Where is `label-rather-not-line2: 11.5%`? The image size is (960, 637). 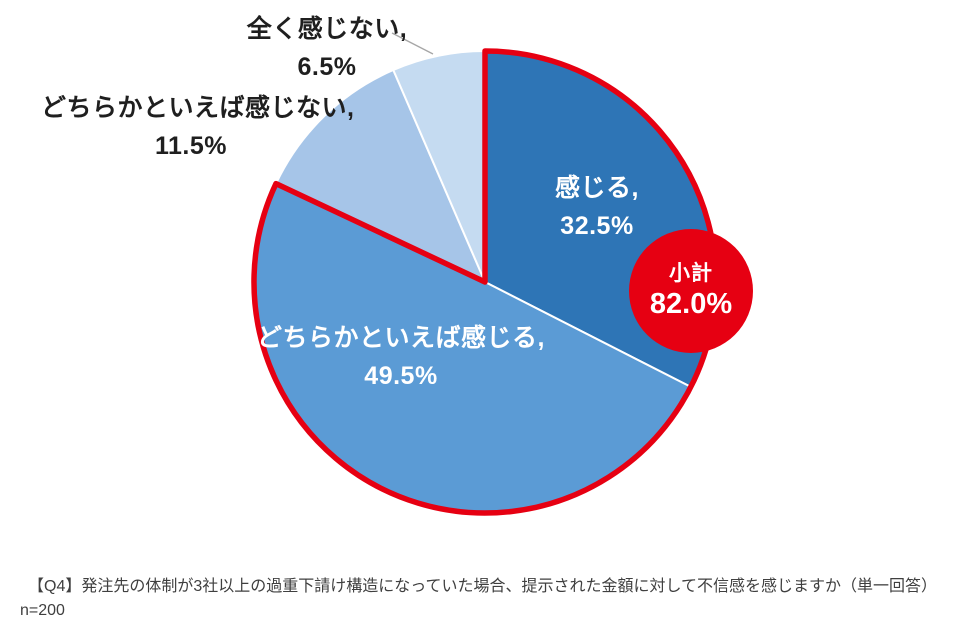
label-rather-not-line2: 11.5% is located at coordinates (190, 146).